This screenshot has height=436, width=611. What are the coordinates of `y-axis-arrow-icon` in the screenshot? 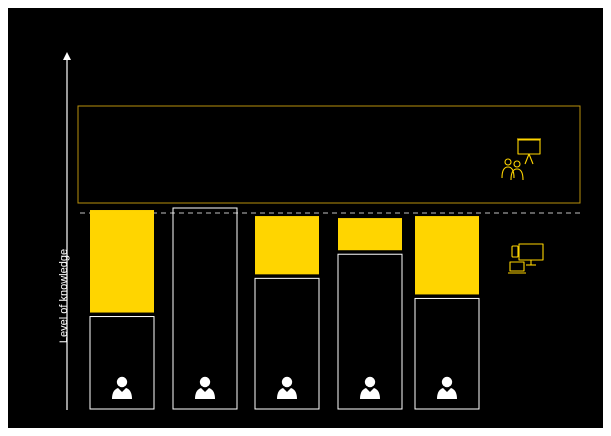 It's located at (67, 56).